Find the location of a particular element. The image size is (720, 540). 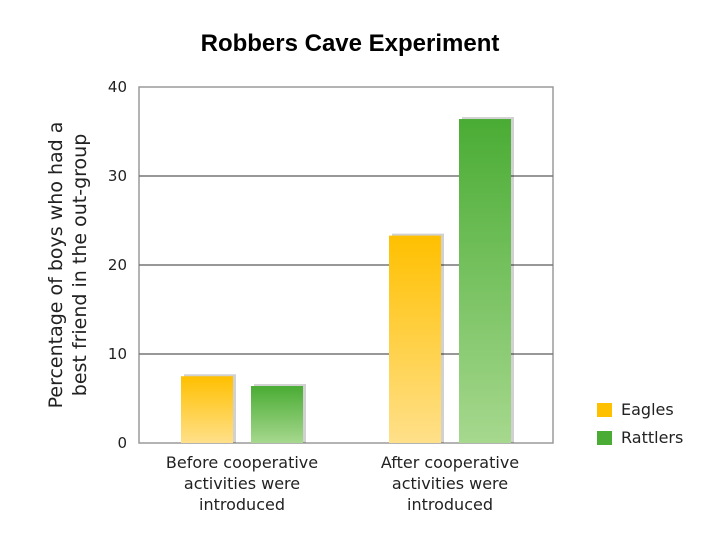

y-tick-label: 40 is located at coordinates (117, 87).